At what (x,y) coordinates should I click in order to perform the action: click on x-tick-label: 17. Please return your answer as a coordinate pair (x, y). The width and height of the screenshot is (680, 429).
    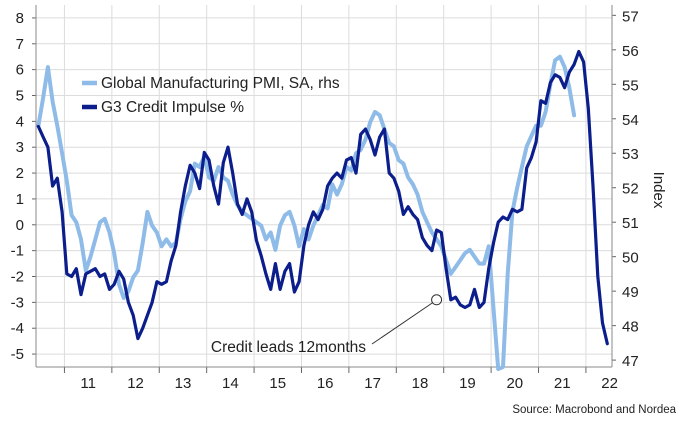
    Looking at the image, I should click on (372, 383).